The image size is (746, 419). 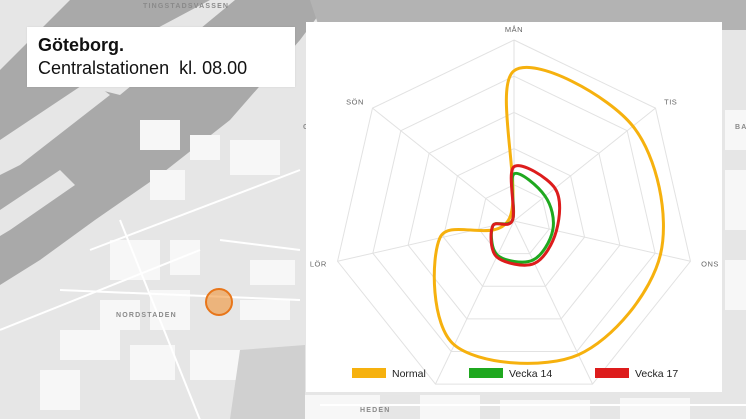 I want to click on legend-label: Vecka 14, so click(x=530, y=374).